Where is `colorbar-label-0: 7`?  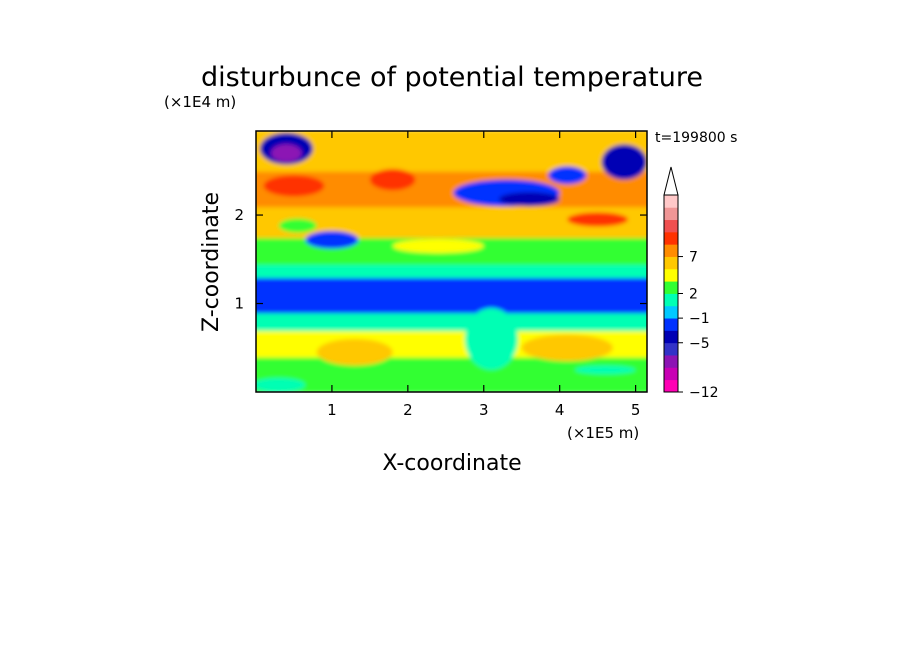 colorbar-label-0: 7 is located at coordinates (693, 258).